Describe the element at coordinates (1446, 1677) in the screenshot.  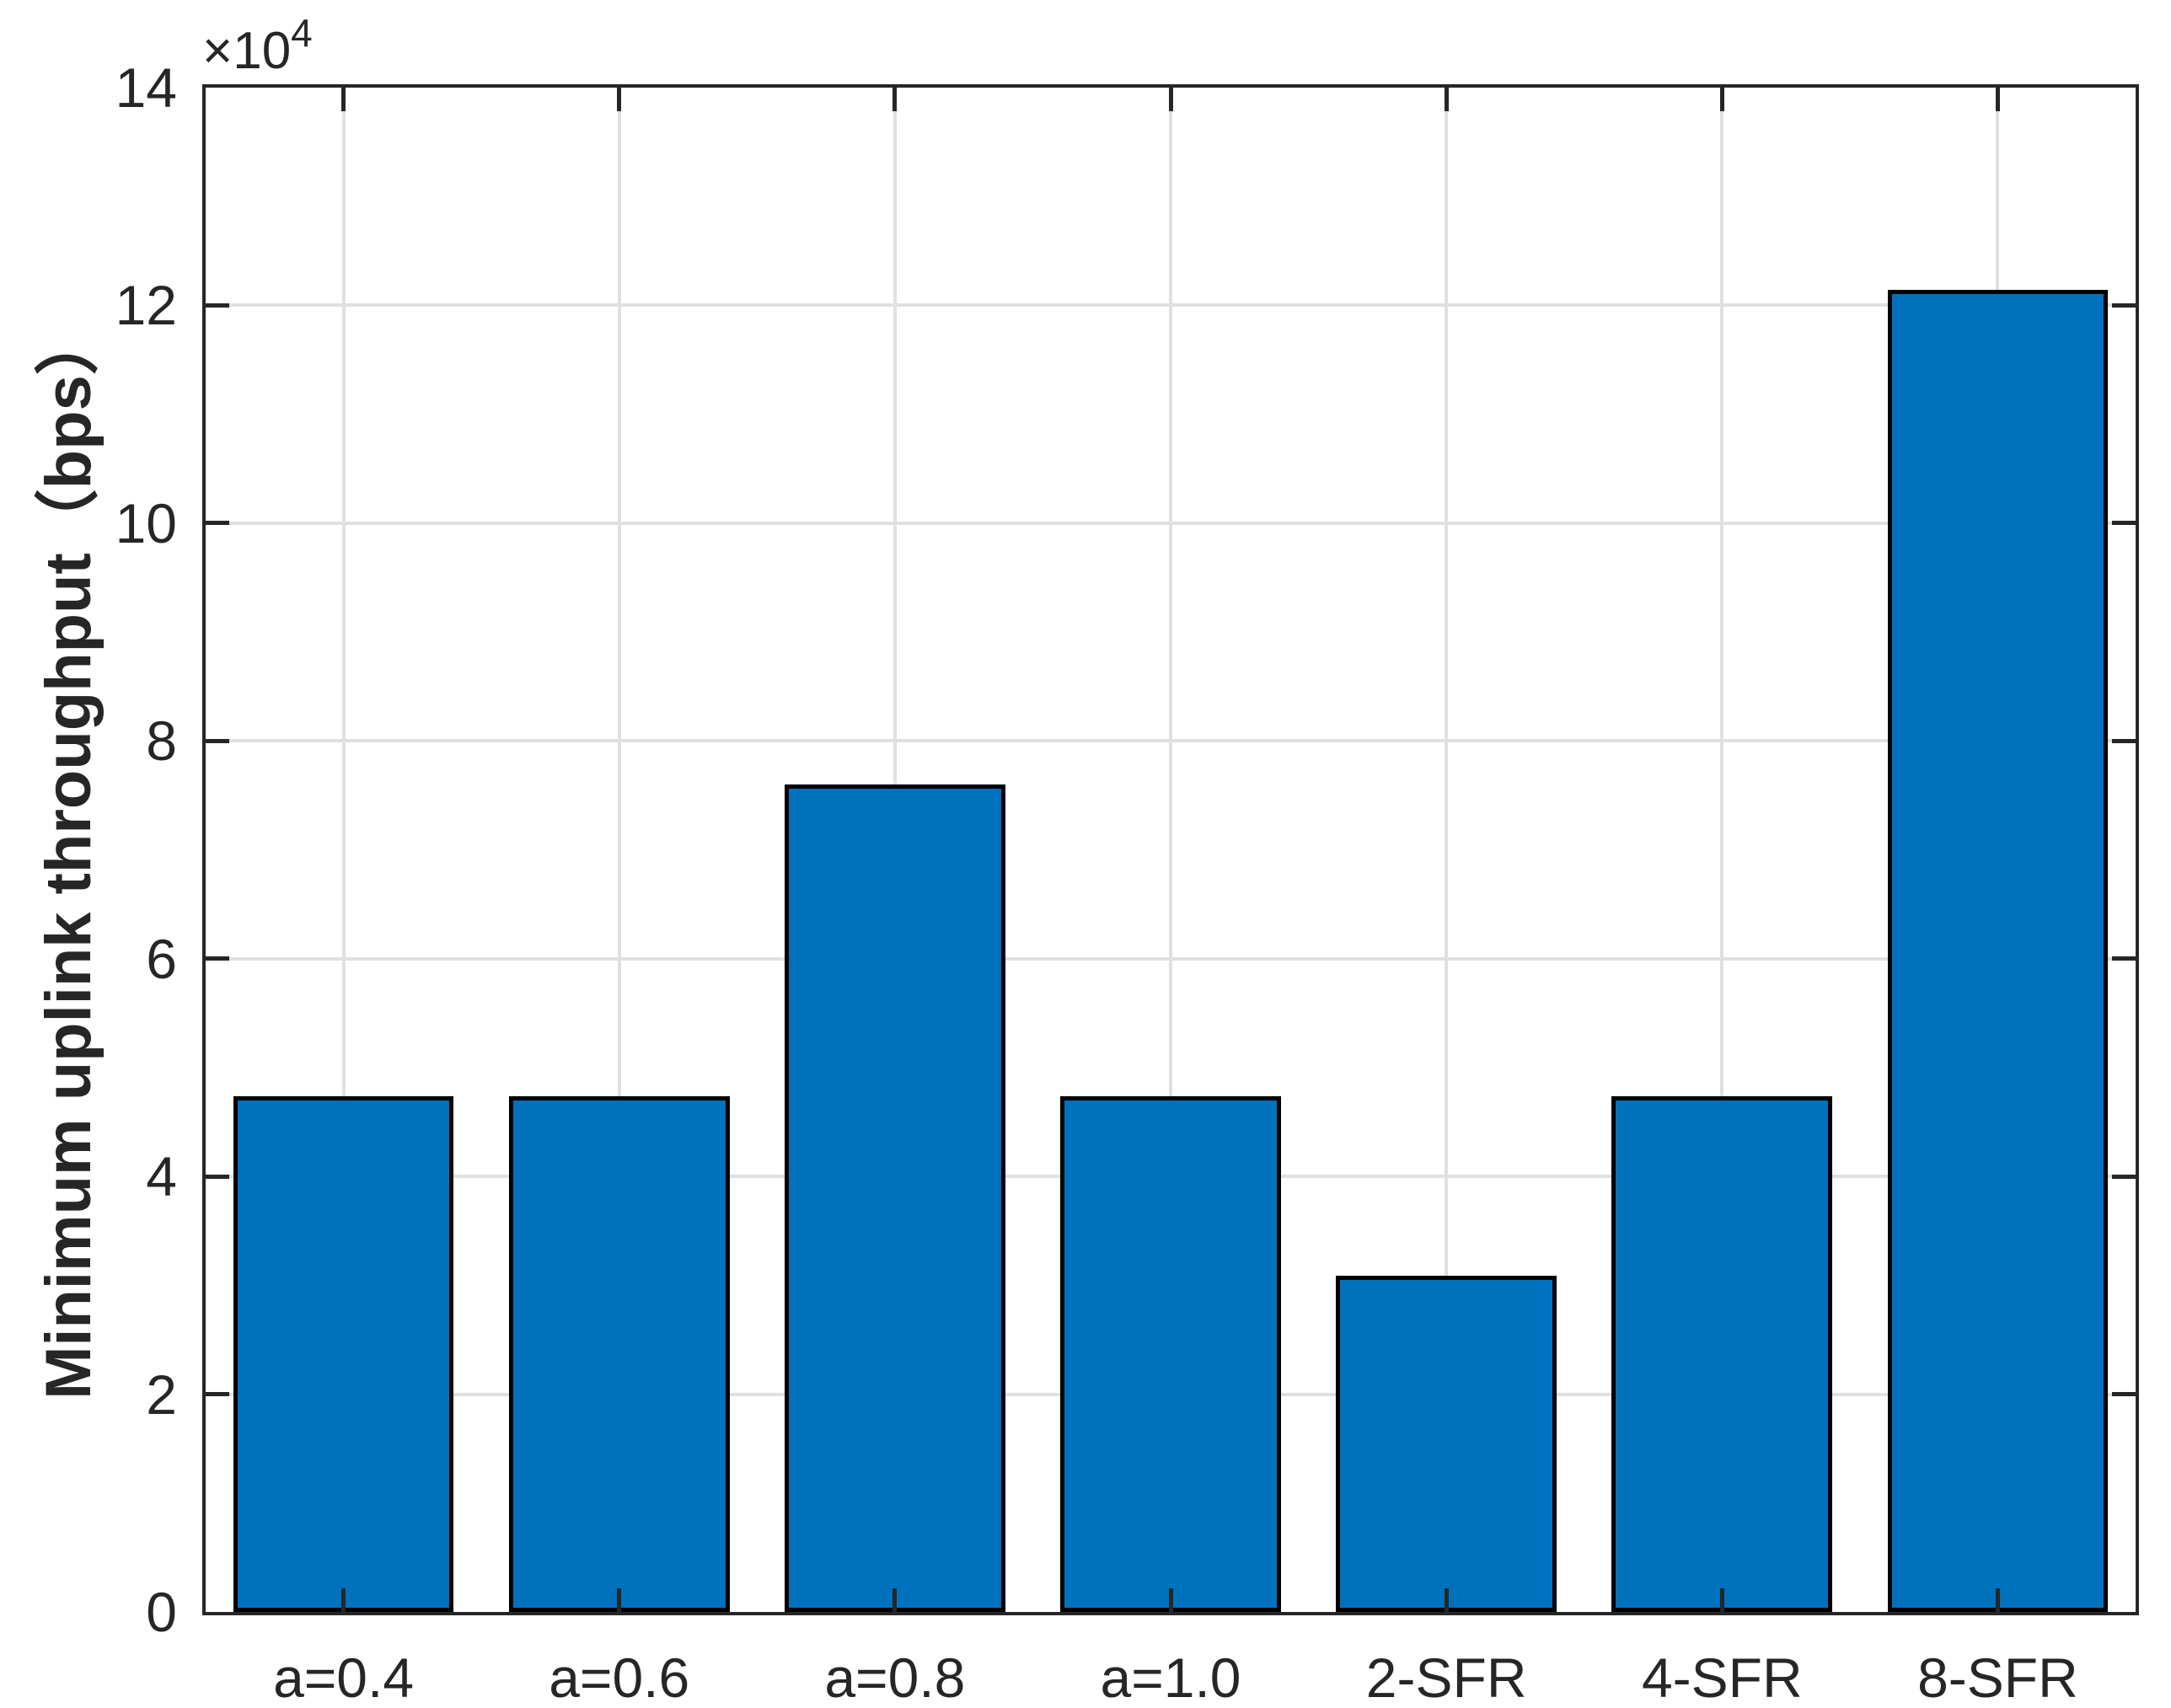
I see `x-tick-label-2-sfr: 2-SFR` at that location.